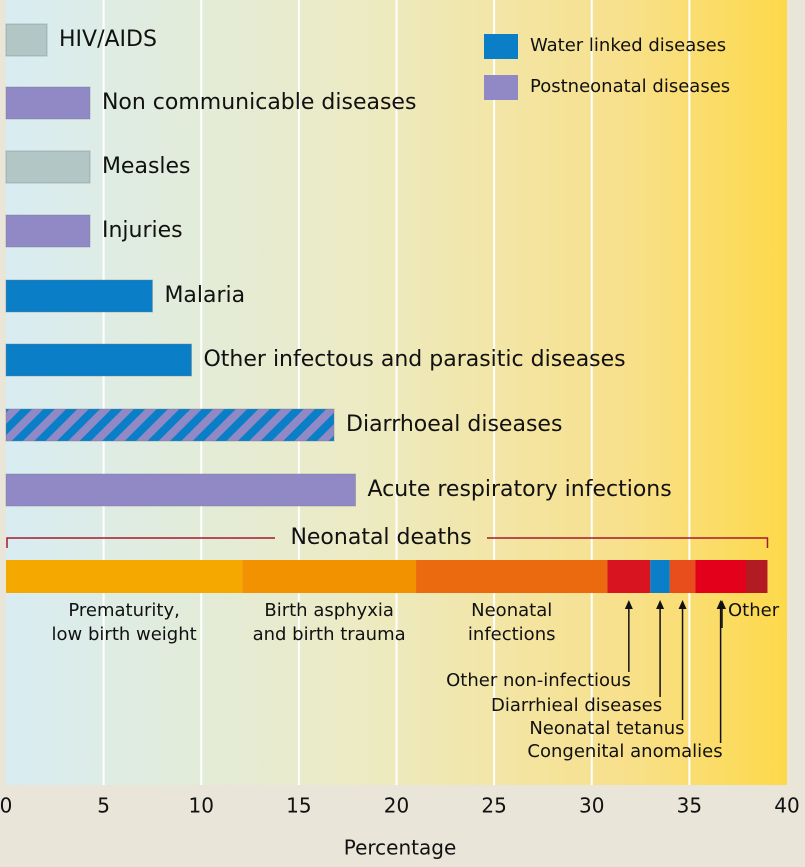 The image size is (805, 867). What do you see at coordinates (142, 230) in the screenshot?
I see `bar-label: Injuries` at bounding box center [142, 230].